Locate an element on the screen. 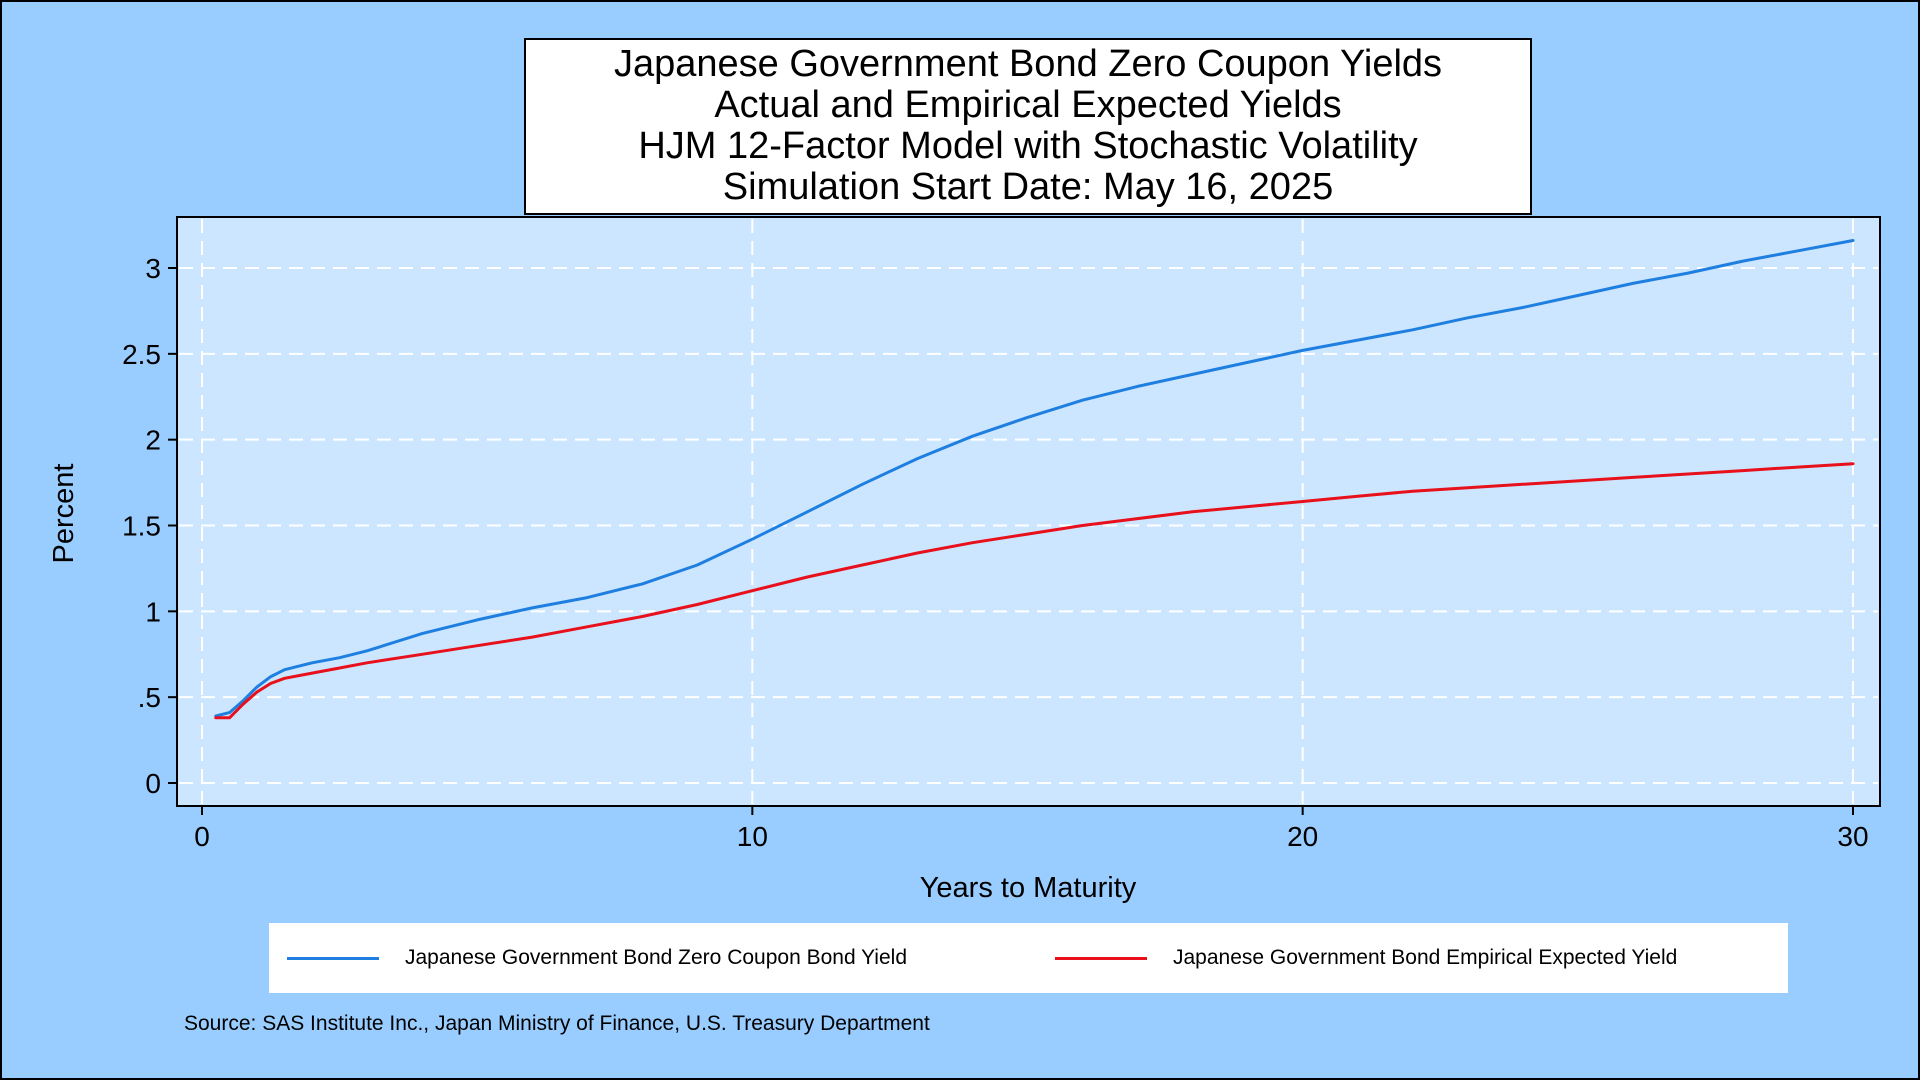  chart-title-line-2: Actual and Empirical Expected Yields is located at coordinates (1028, 105).